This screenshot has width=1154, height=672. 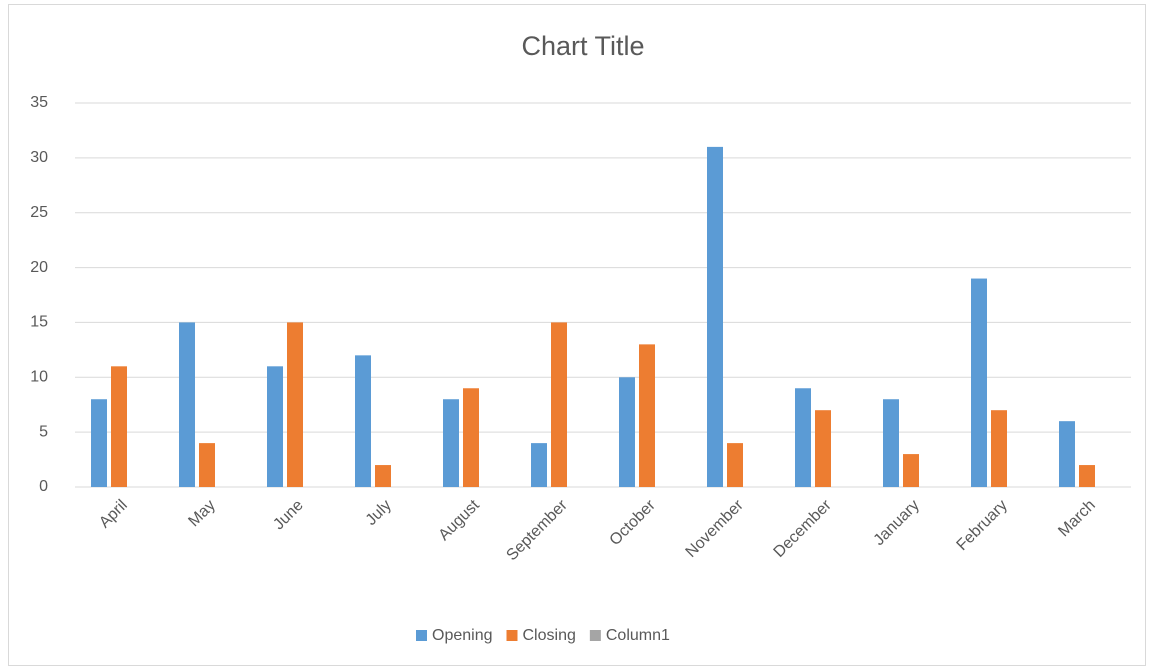 I want to click on y-tick-label: 0, so click(x=43, y=486).